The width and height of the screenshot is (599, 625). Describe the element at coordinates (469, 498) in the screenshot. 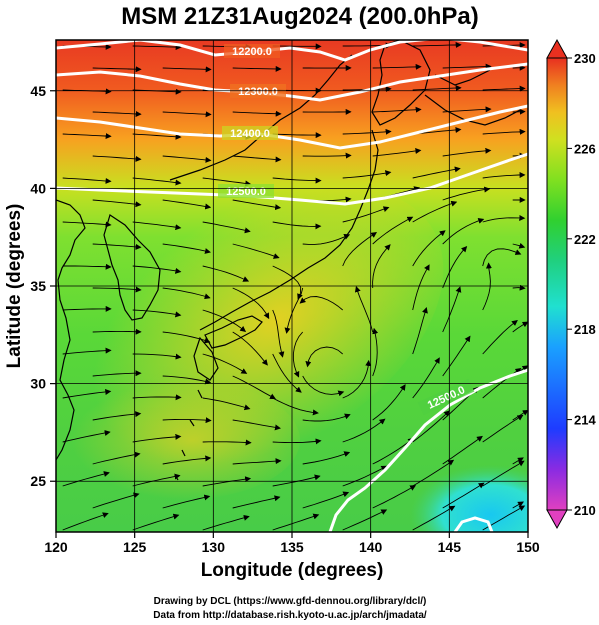

I see `cold-spot` at that location.